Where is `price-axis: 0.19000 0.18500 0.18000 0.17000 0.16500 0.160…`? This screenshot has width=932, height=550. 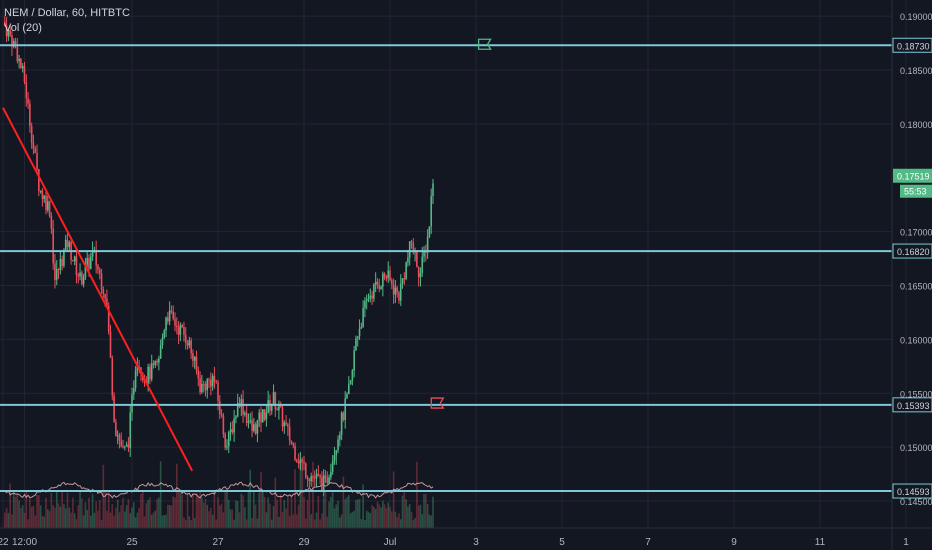 price-axis: 0.19000 0.18500 0.18000 0.17000 0.16500 0.160… is located at coordinates (911, 275).